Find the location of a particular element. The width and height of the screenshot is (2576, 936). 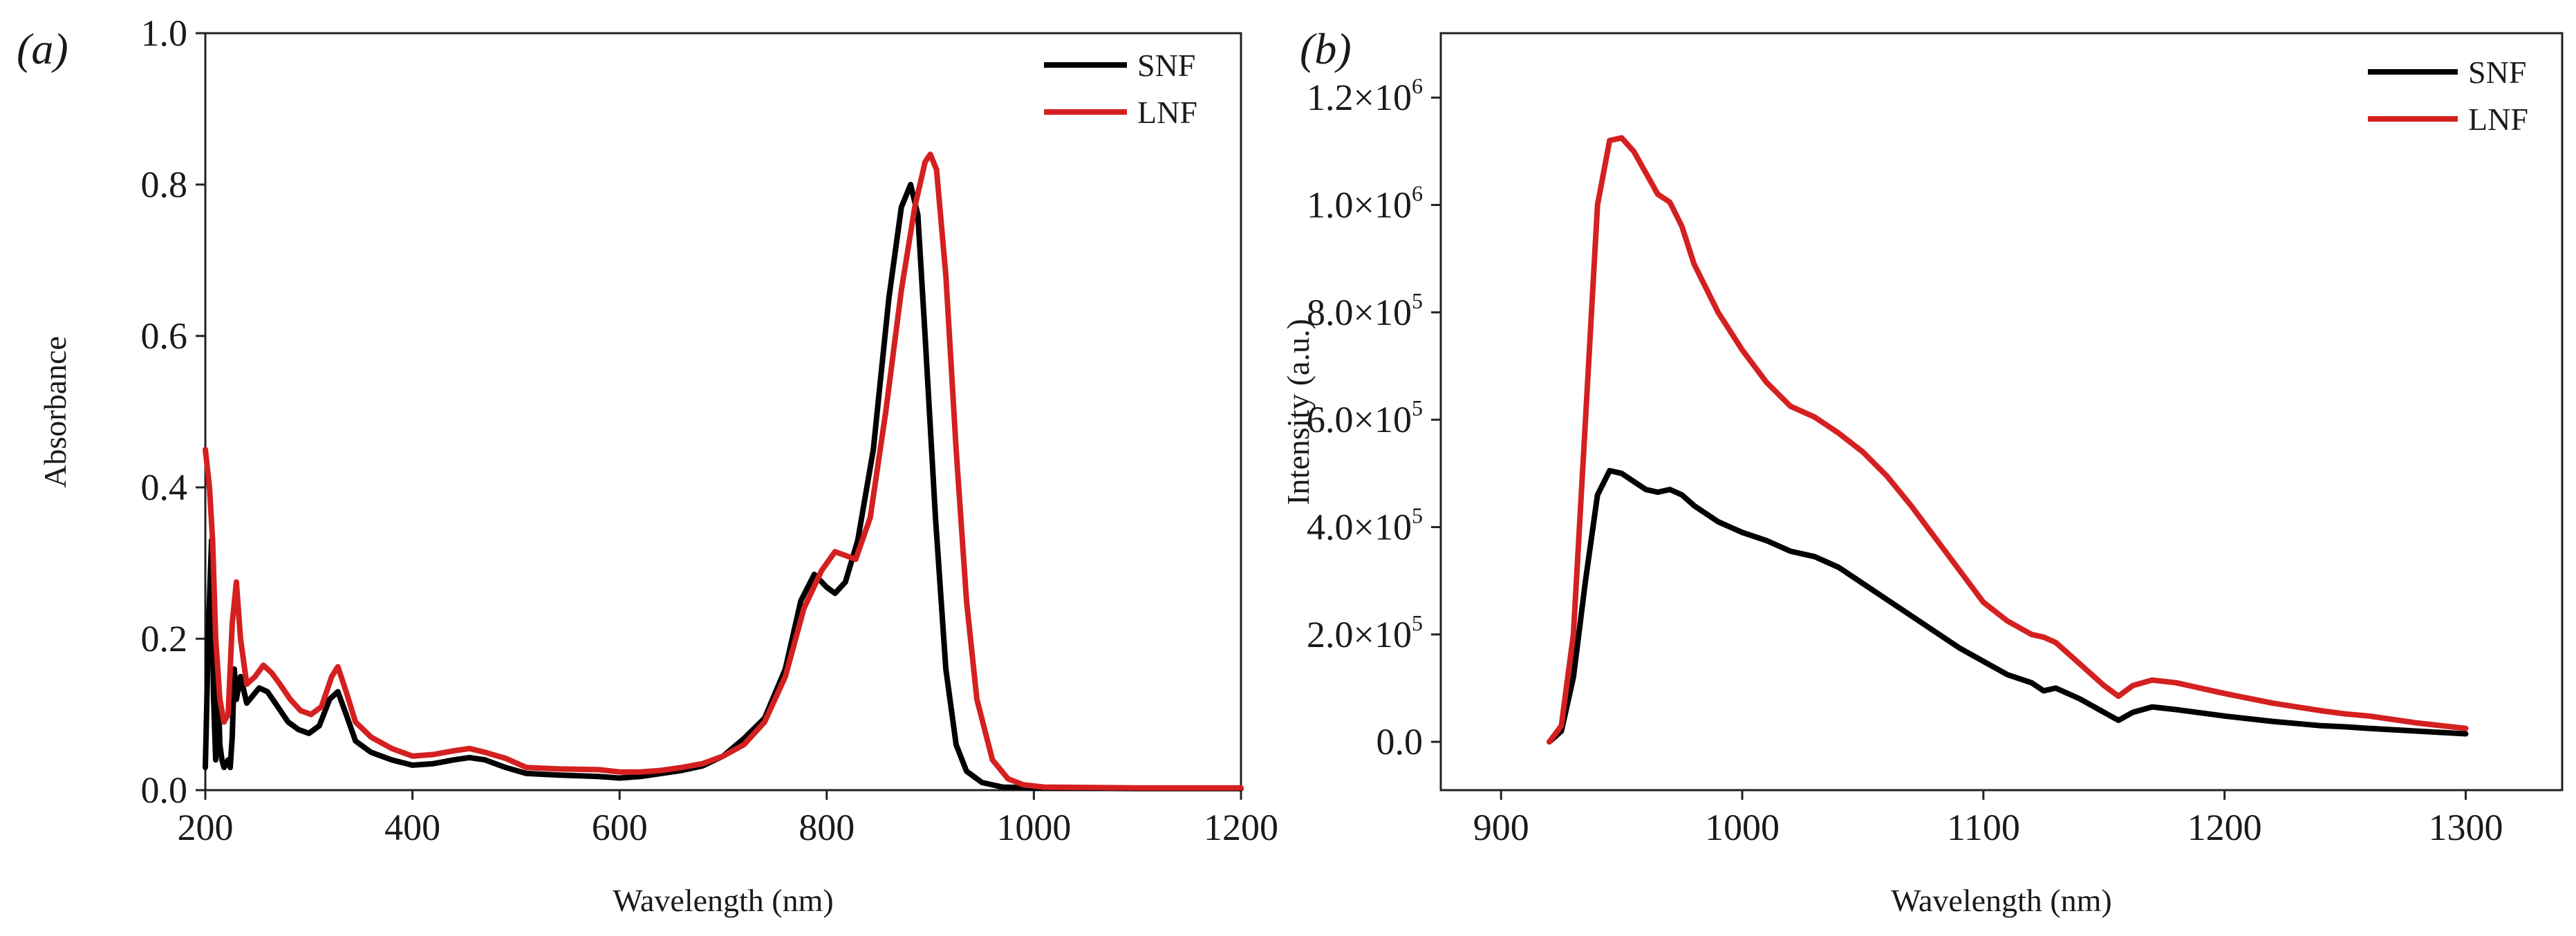

panel-a-x-axis-title: Wavelength (nm) is located at coordinates (723, 900).